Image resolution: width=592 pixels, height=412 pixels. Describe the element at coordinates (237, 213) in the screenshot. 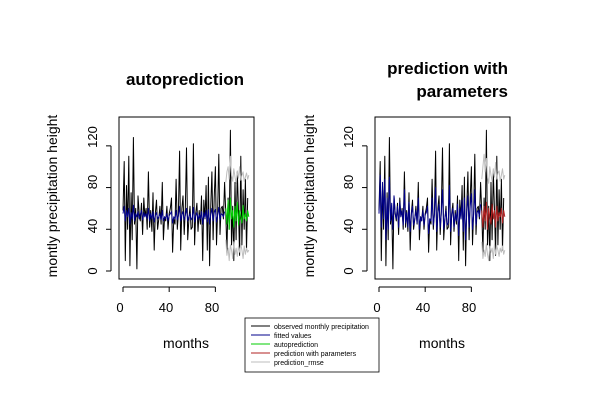

I see `series-line-autoprediction` at that location.